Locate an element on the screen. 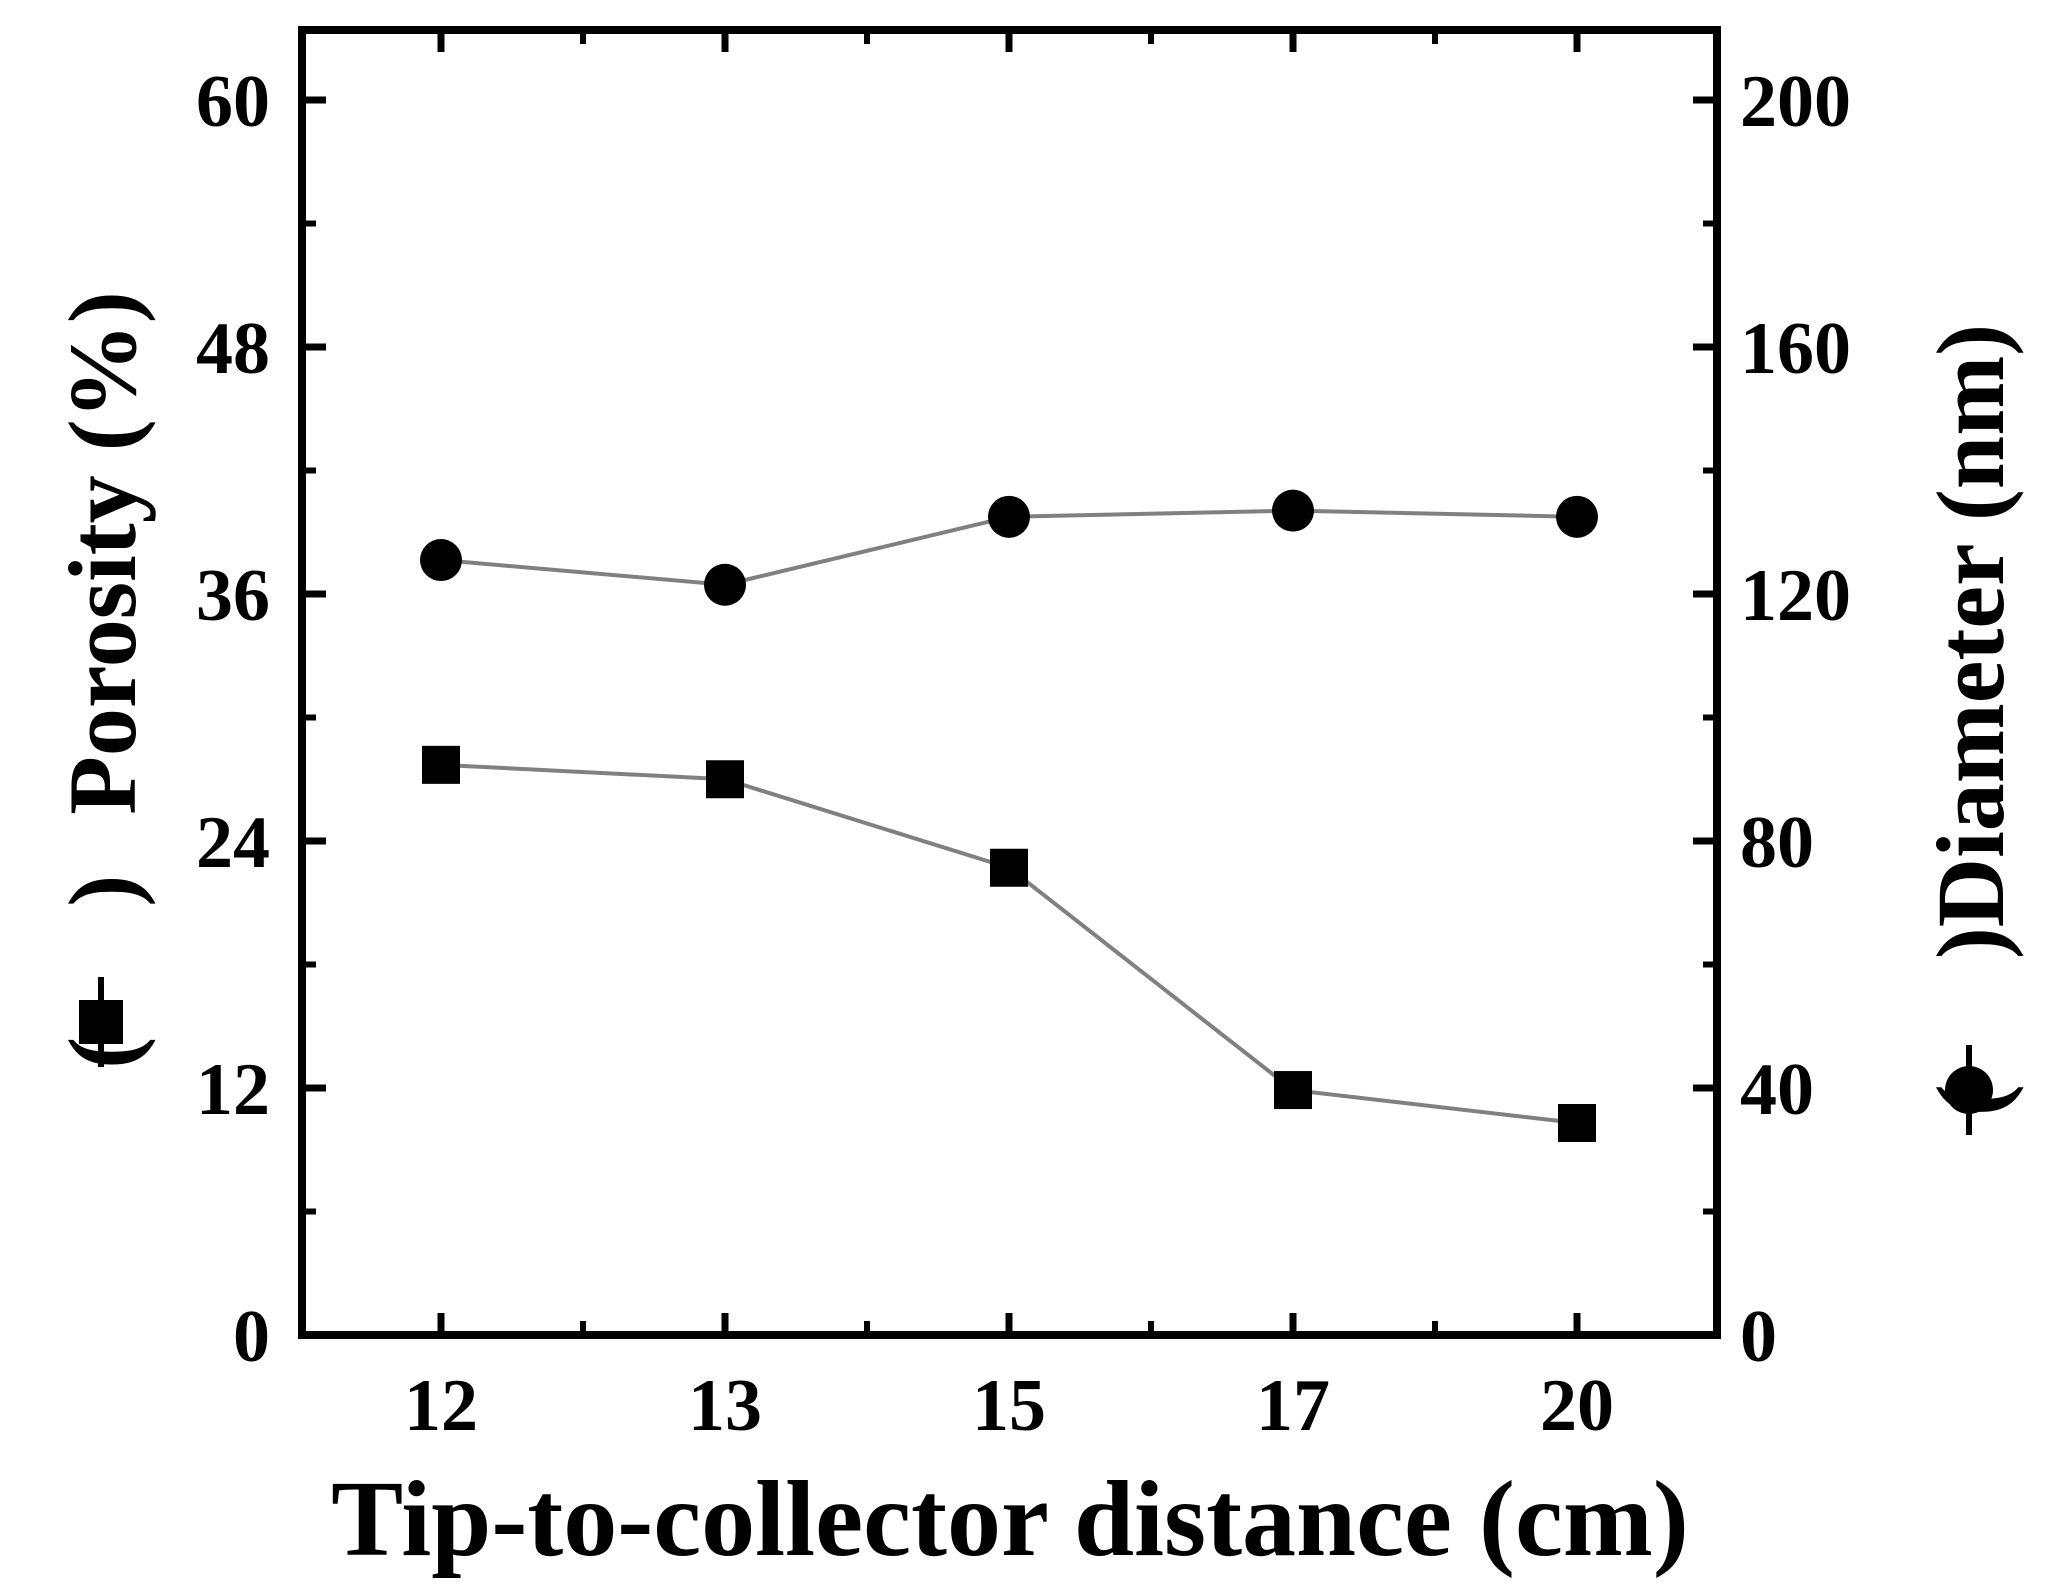 The height and width of the screenshot is (1595, 2050). y-right-axis-title: ()Diameter (nm) is located at coordinates (1970, 729).